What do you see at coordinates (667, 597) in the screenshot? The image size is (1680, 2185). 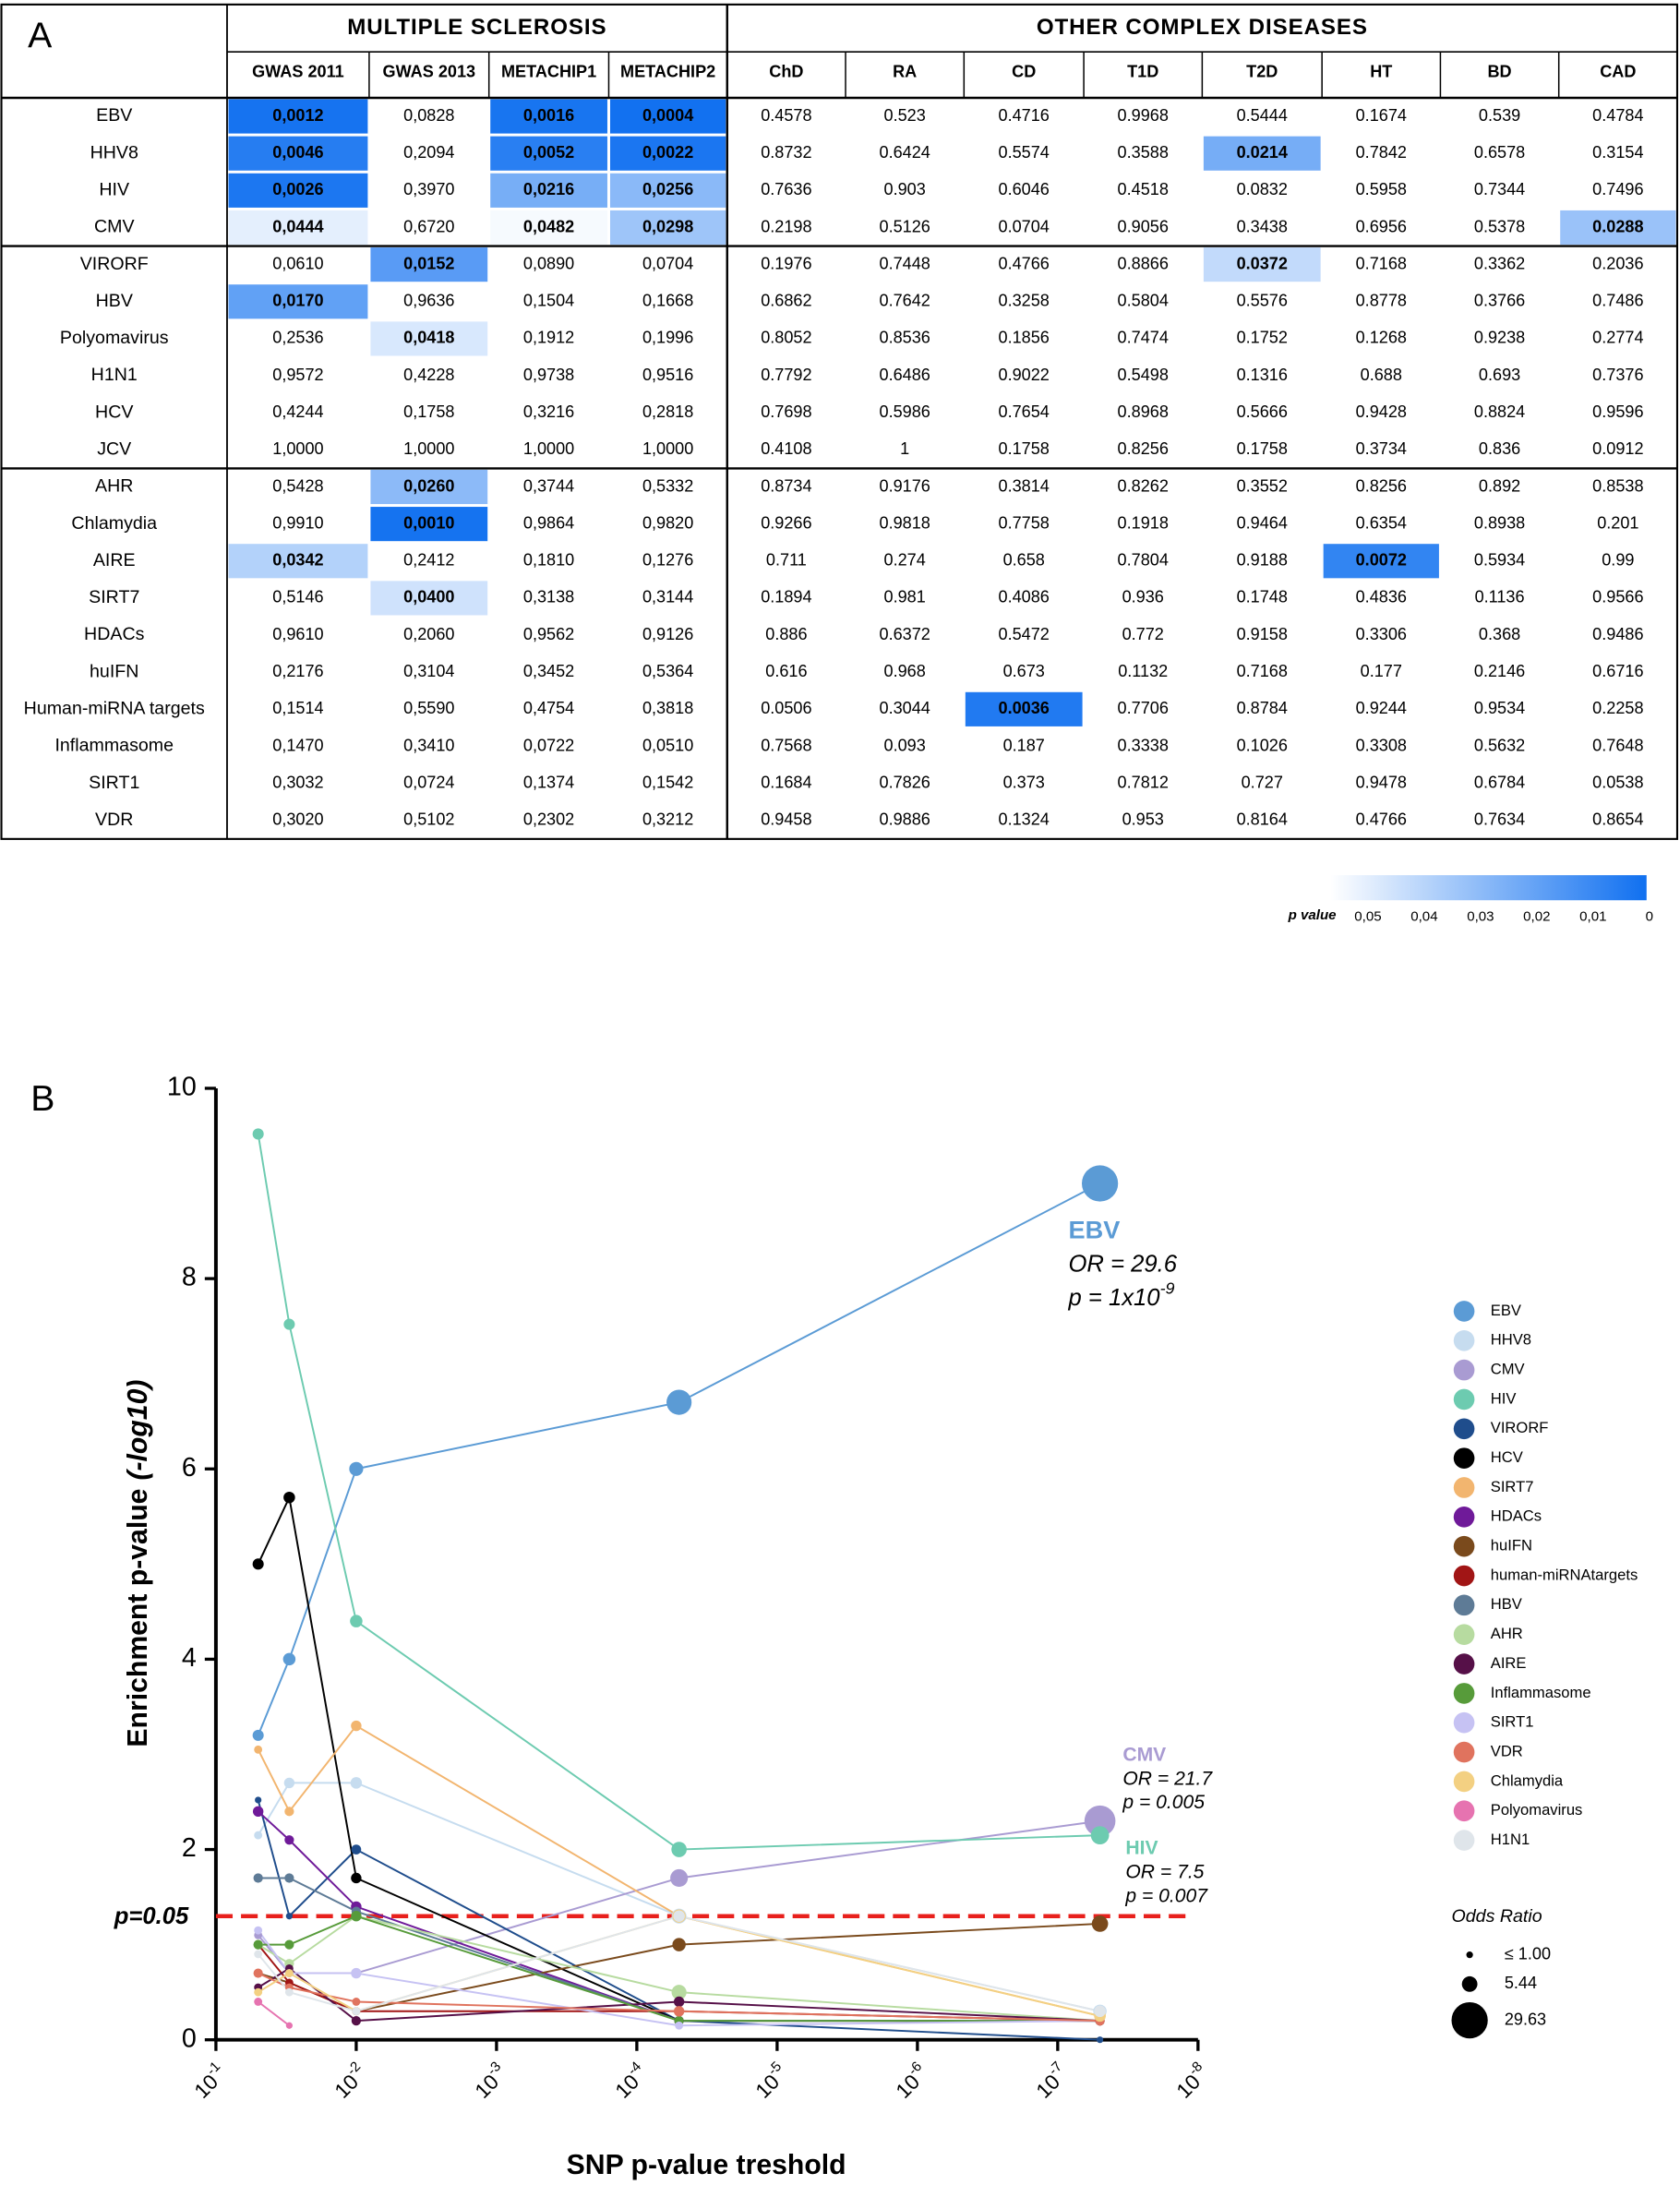 I see `cell-value: 0,3144` at bounding box center [667, 597].